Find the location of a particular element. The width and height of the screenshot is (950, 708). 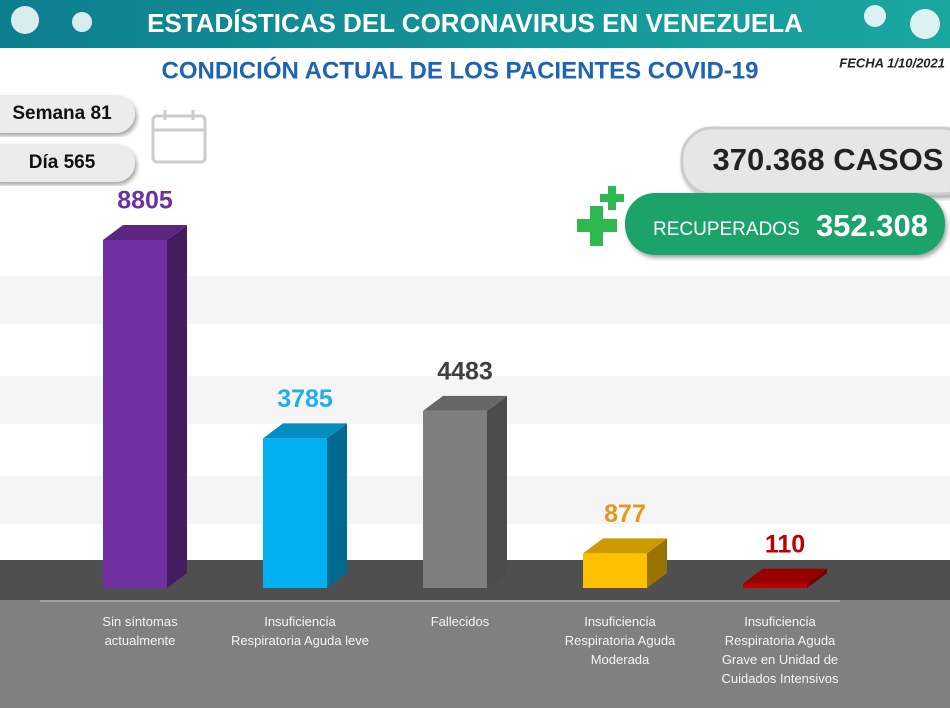

value-label: 110 is located at coordinates (785, 544).